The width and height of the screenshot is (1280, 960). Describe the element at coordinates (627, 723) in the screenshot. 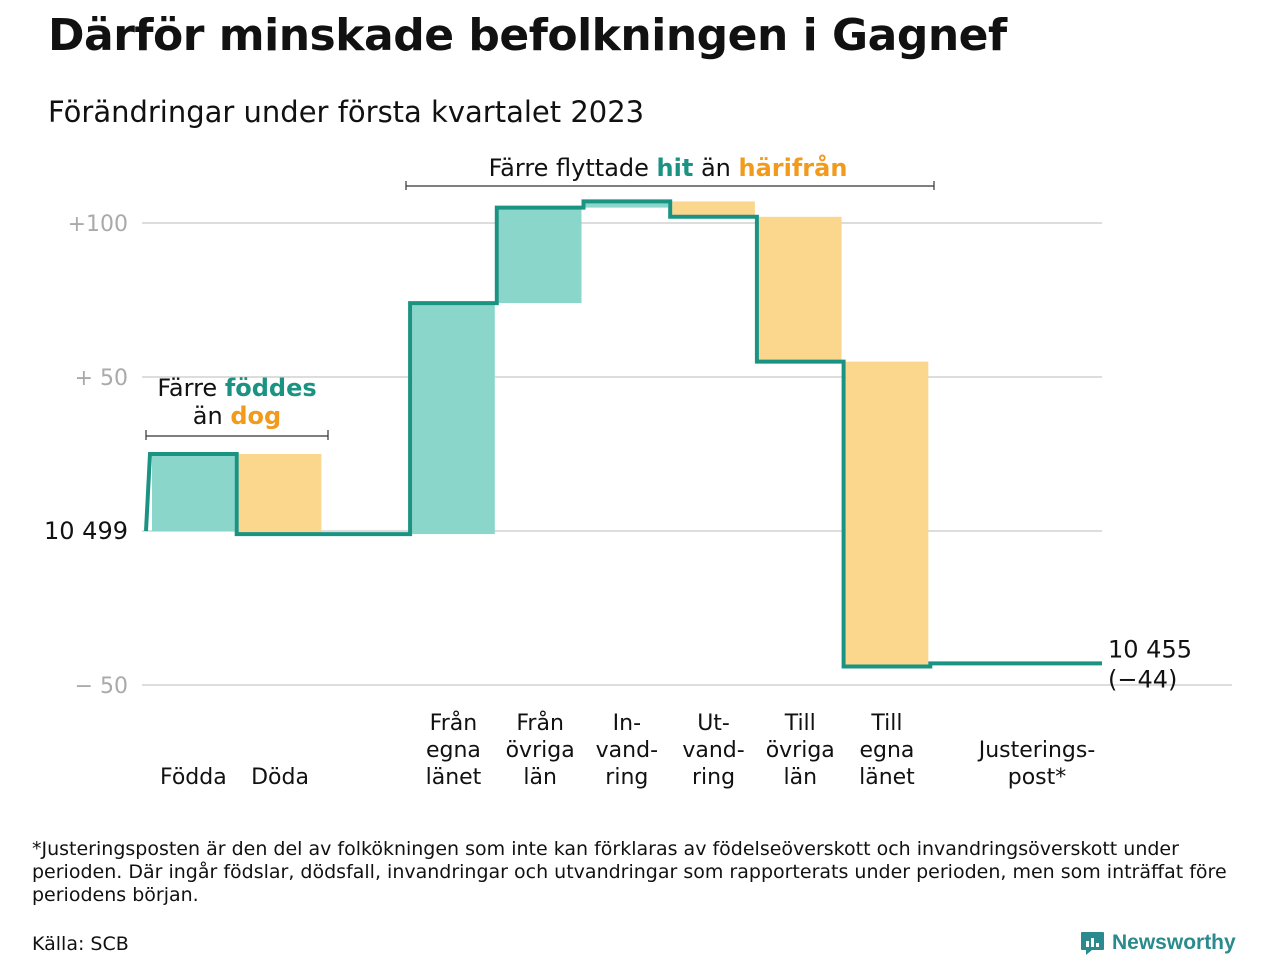

I see `x-category-label: In-` at that location.